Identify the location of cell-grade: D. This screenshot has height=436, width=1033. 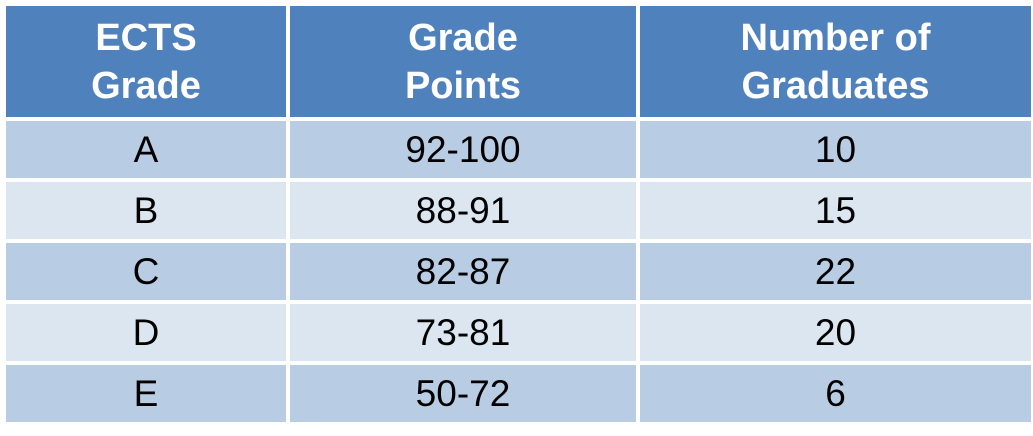
(146, 332).